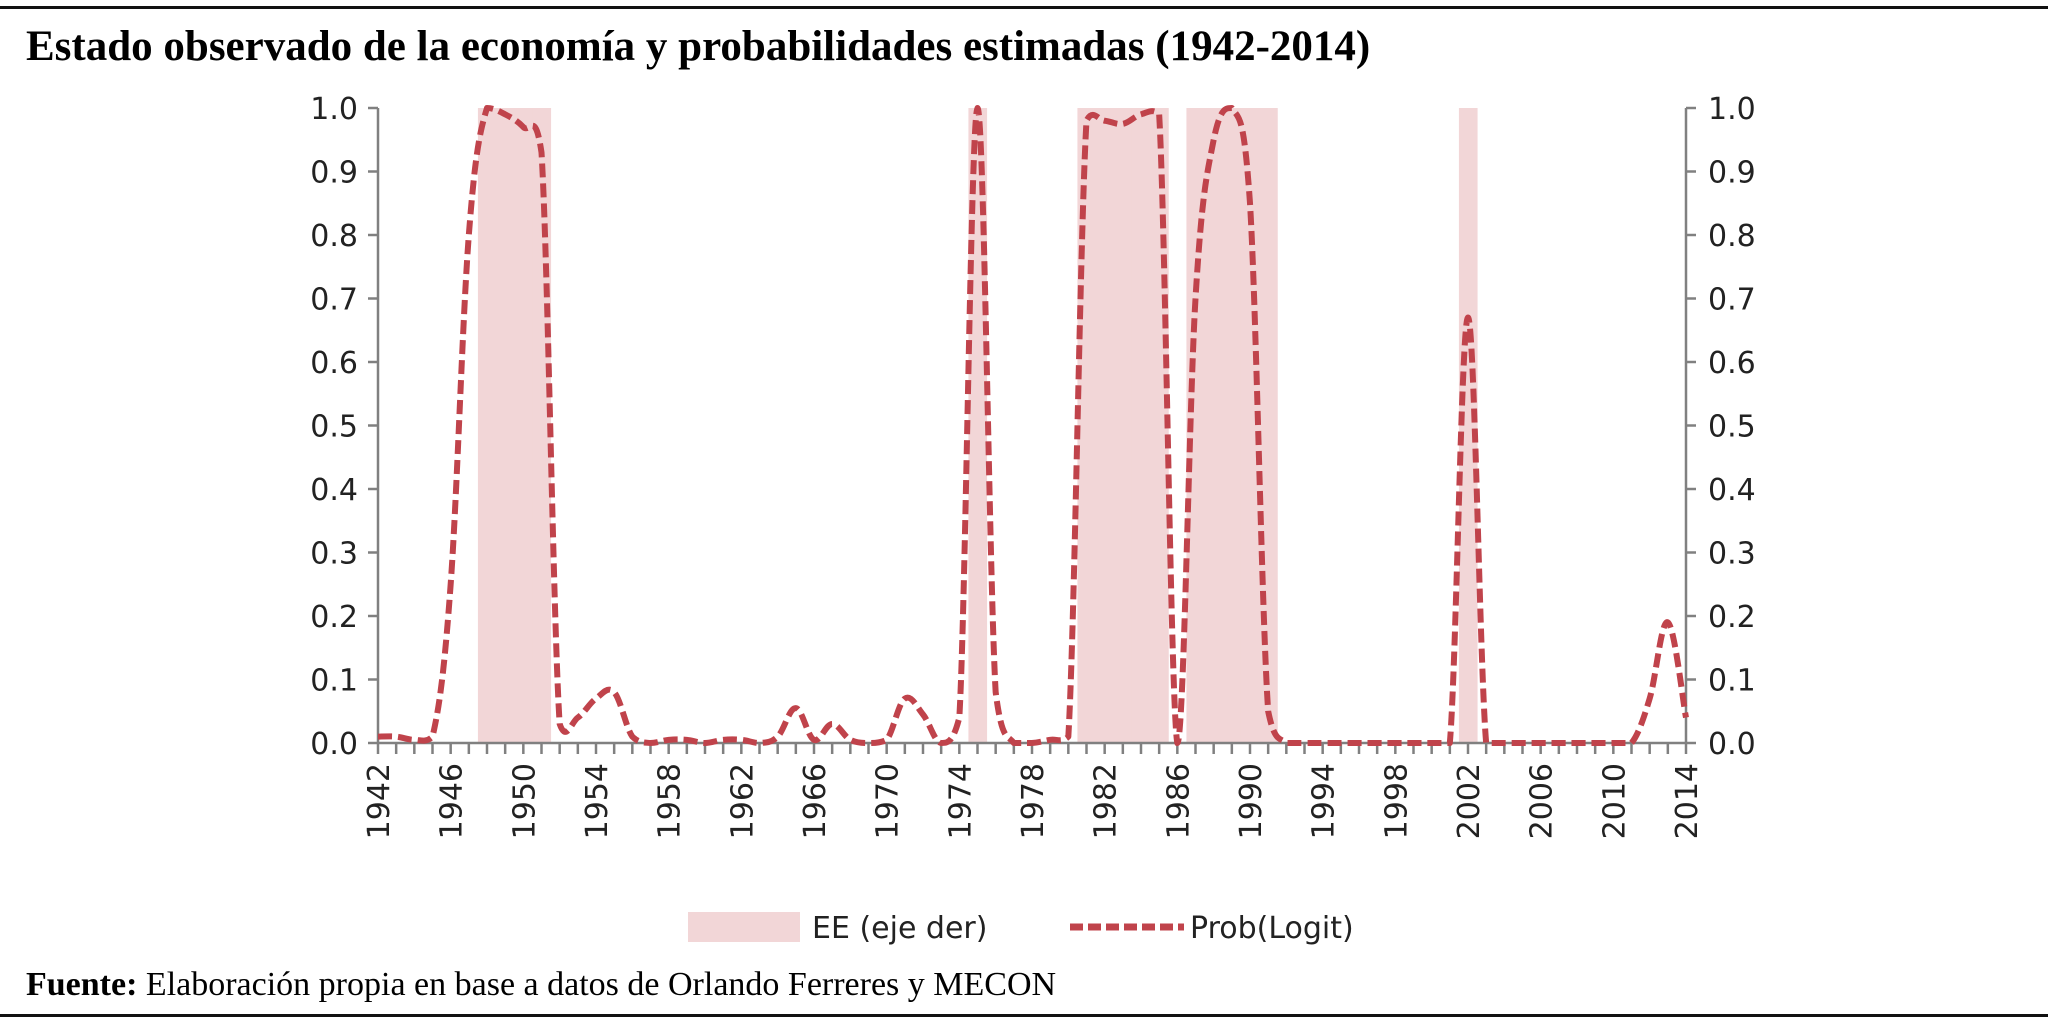 This screenshot has height=1025, width=2048. Describe the element at coordinates (888, 801) in the screenshot. I see `x-tick-label: 1970` at that location.